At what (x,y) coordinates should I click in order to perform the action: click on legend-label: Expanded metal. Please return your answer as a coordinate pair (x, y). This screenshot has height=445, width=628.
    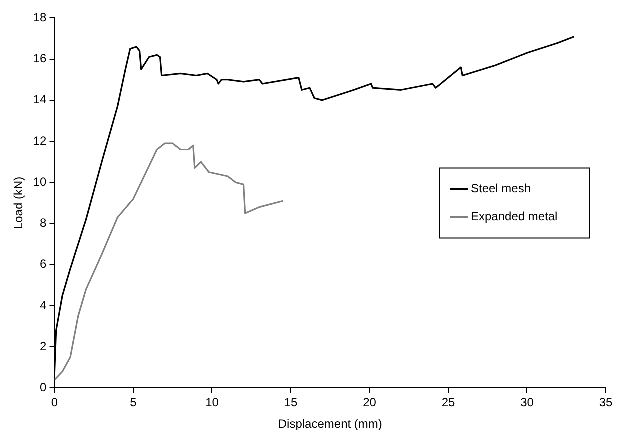
    Looking at the image, I should click on (514, 217).